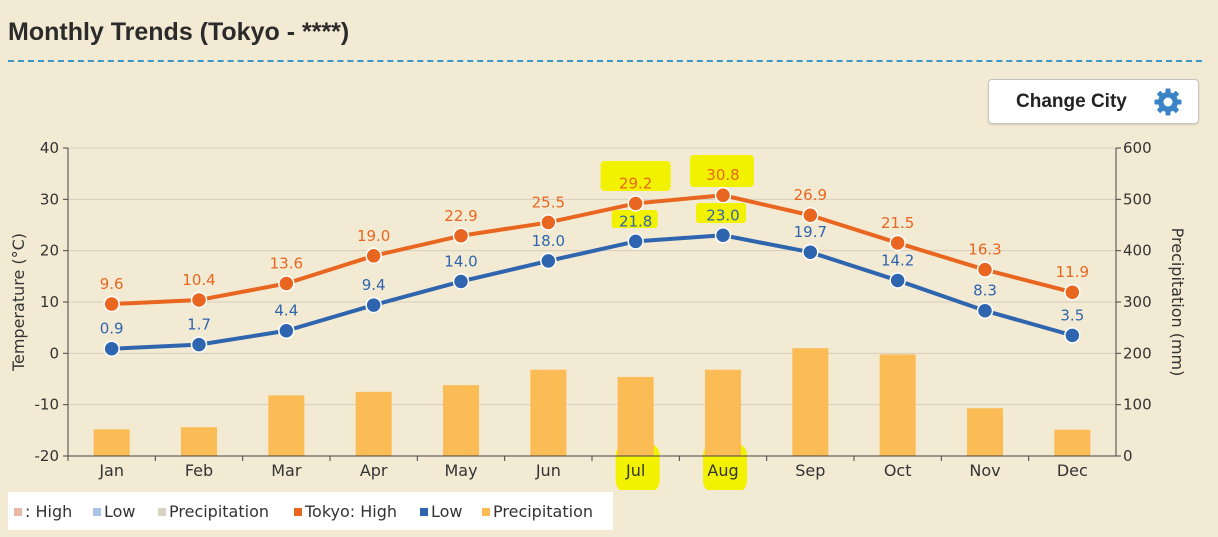 The image size is (1218, 537). I want to click on y2-tick-label: 600, so click(1137, 148).